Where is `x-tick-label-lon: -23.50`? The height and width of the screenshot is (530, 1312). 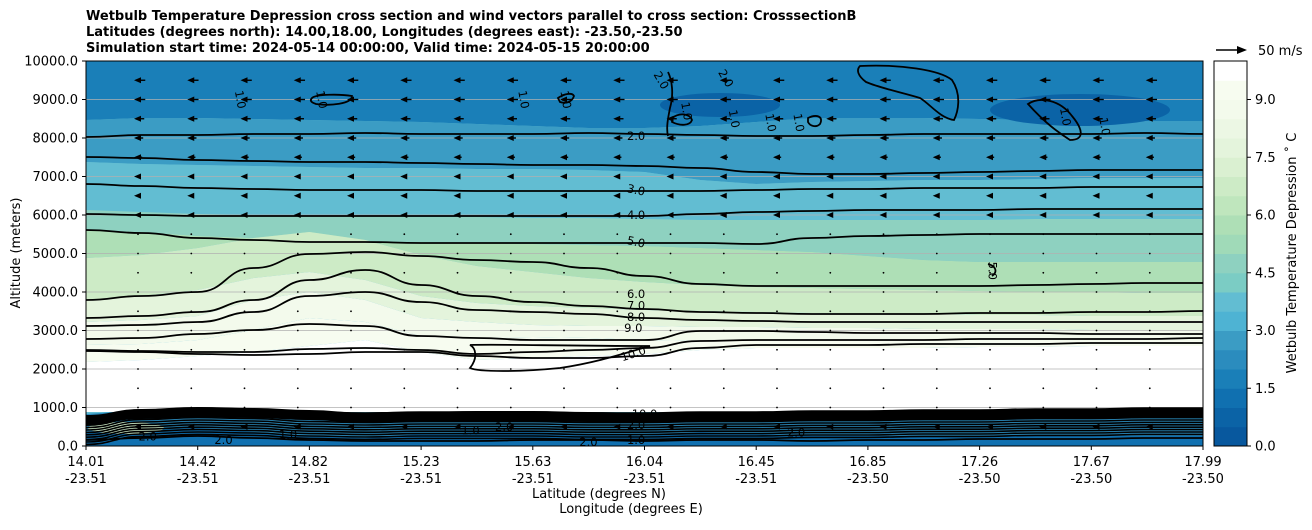
x-tick-label-lon: -23.50 is located at coordinates (1091, 479).